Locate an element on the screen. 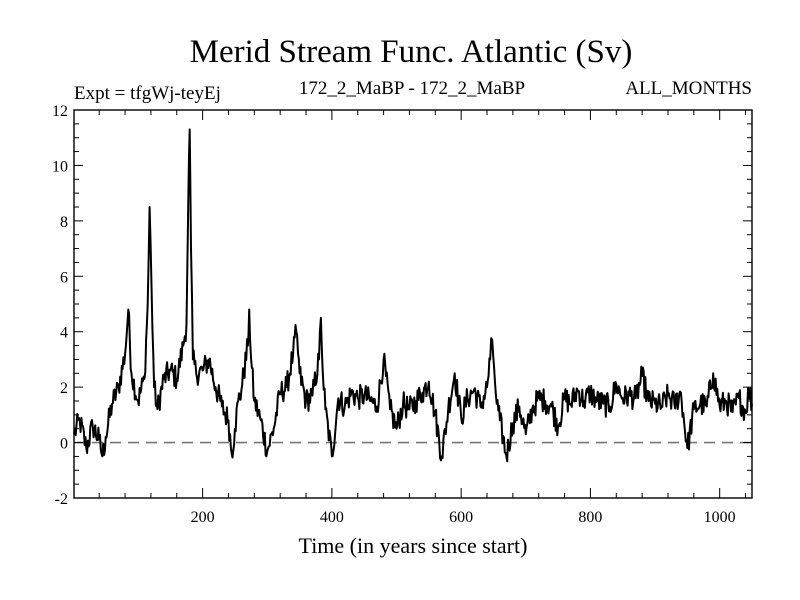 This screenshot has height=600, width=800. x-tick-label: 400 is located at coordinates (332, 517).